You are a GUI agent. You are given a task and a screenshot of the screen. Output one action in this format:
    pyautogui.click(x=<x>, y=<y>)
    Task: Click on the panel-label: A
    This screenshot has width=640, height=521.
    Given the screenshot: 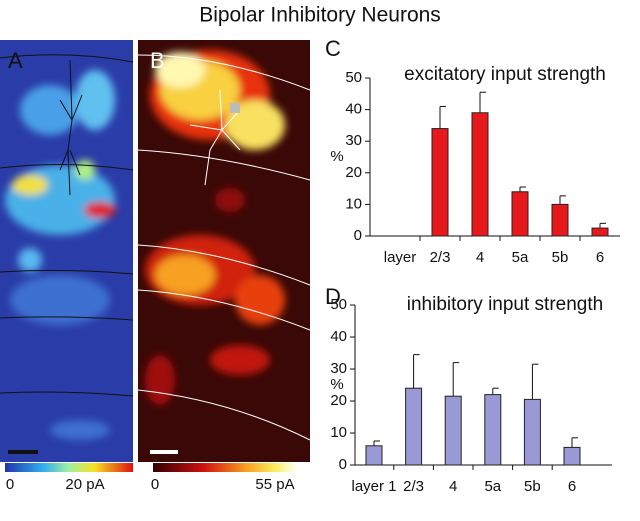 What is the action you would take?
    pyautogui.click(x=15, y=60)
    